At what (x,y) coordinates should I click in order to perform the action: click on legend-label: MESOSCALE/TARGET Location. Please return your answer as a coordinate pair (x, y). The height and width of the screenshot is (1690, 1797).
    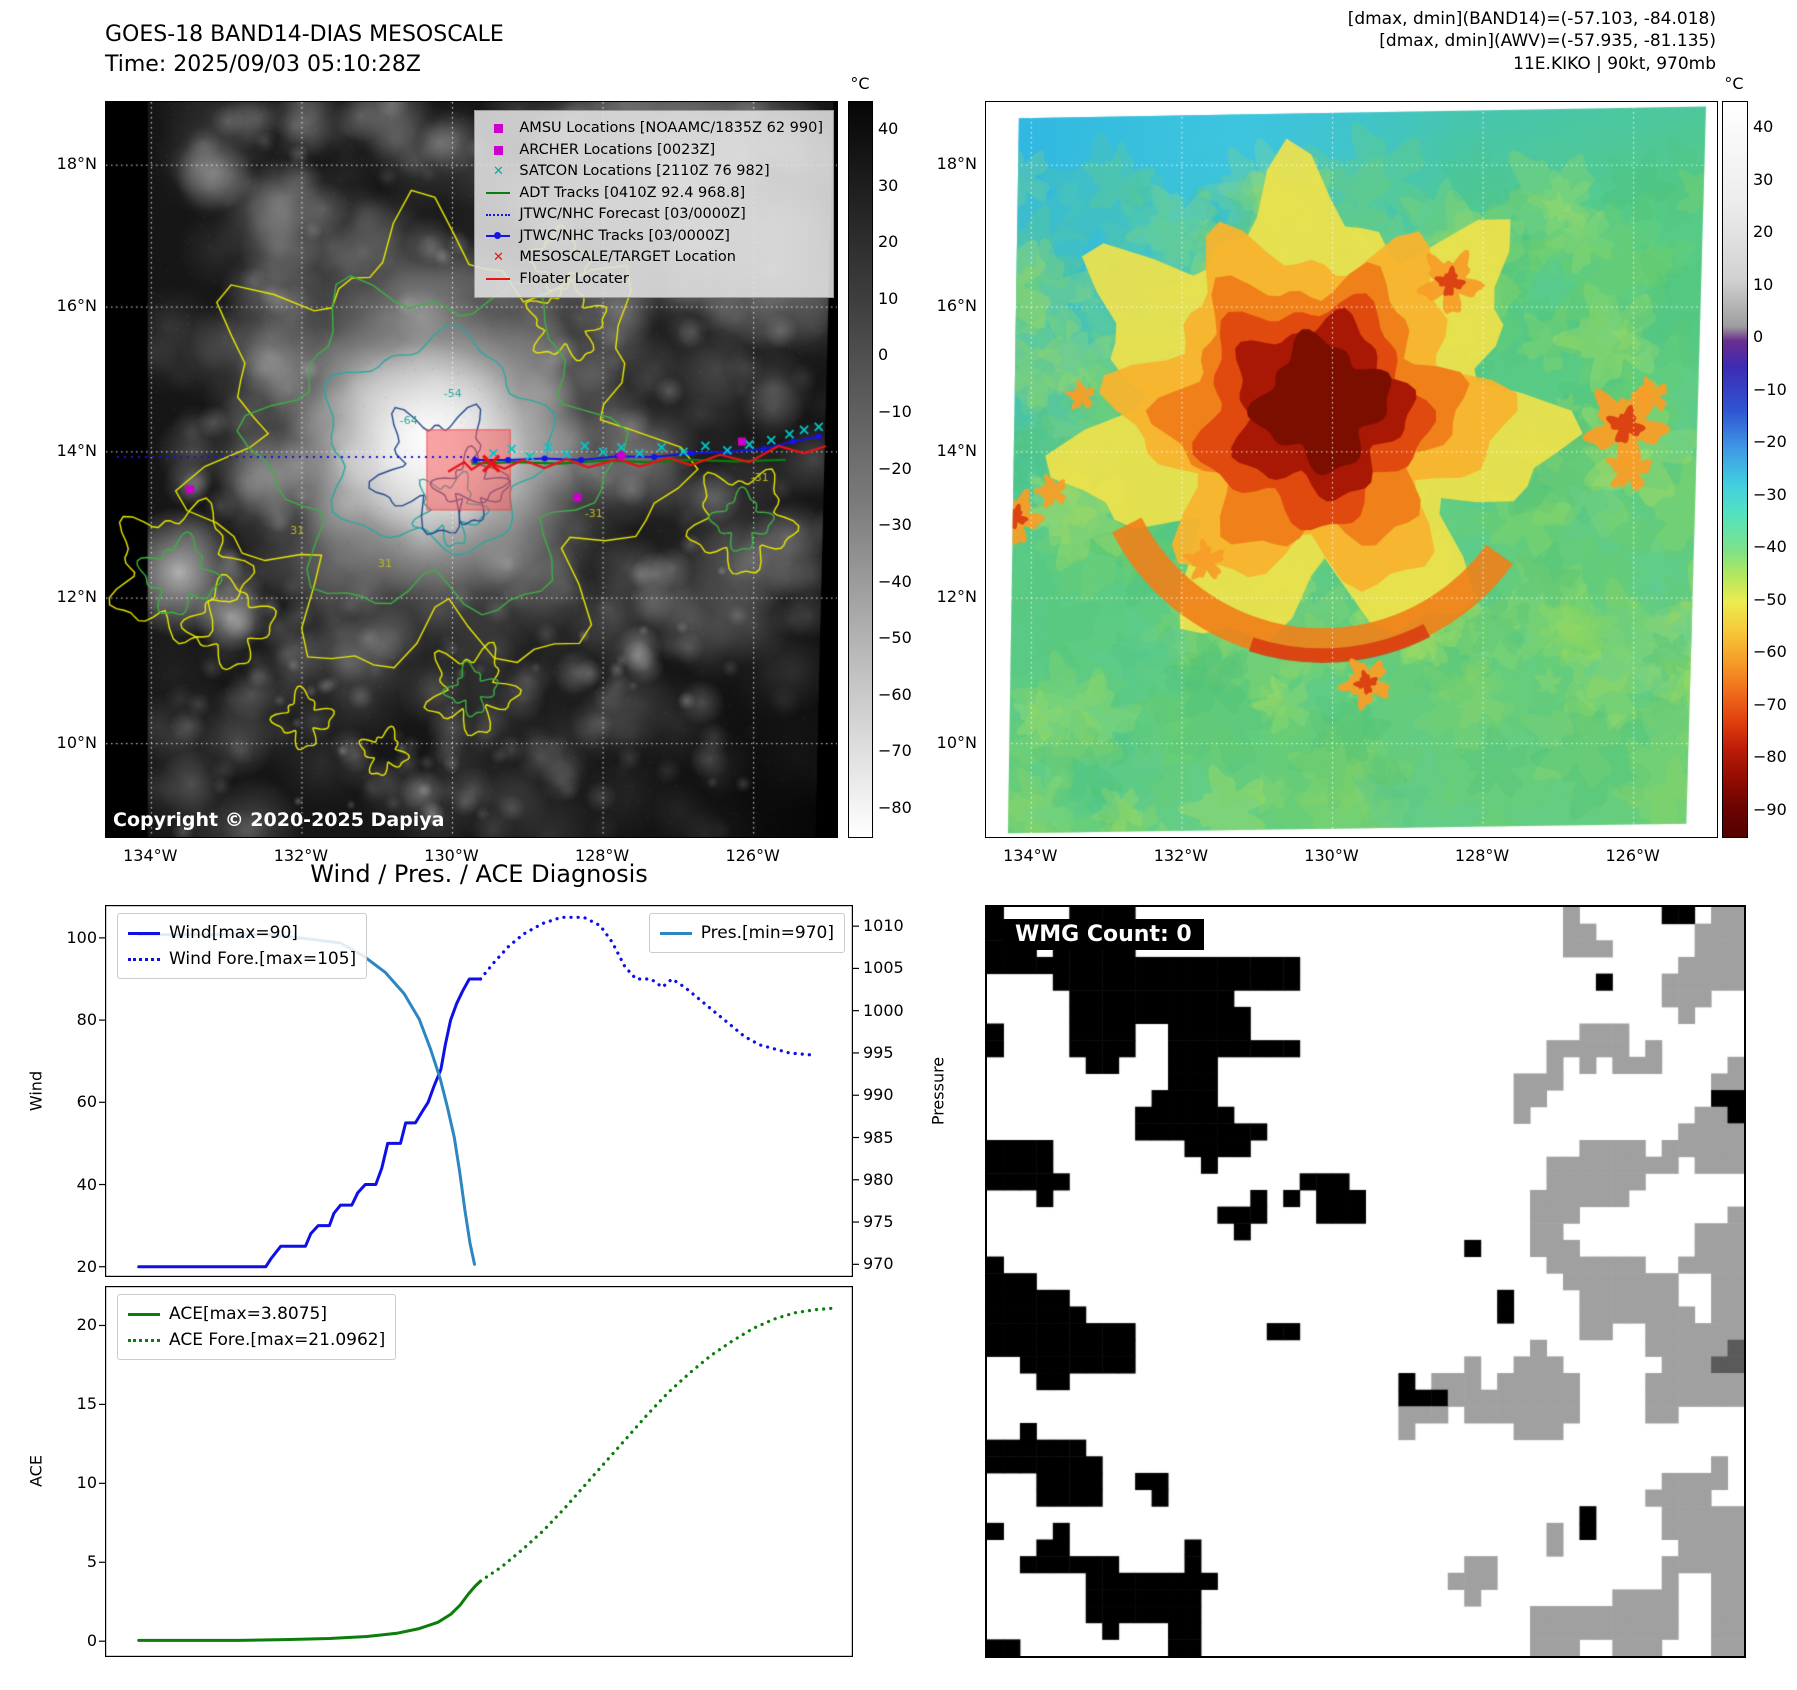
    Looking at the image, I should click on (627, 257).